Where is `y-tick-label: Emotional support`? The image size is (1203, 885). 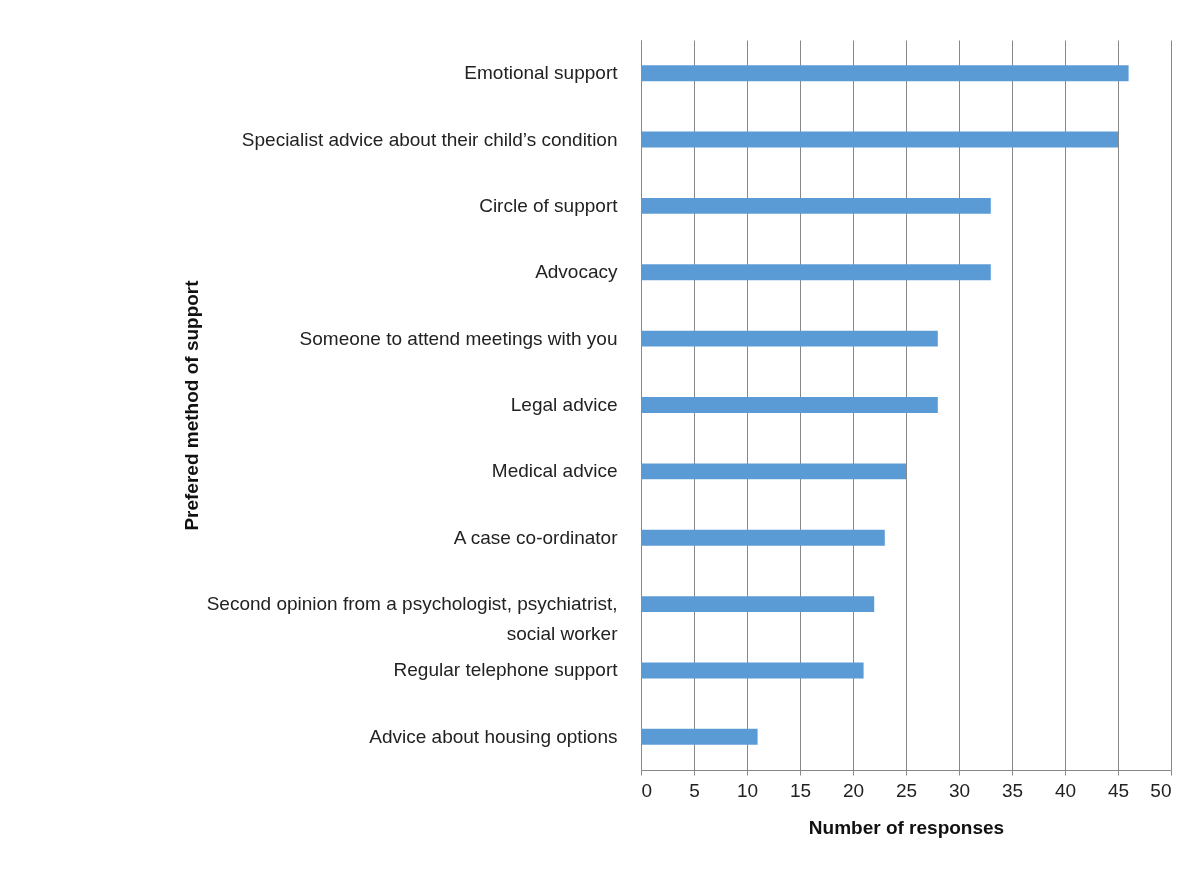
y-tick-label: Emotional support is located at coordinates (541, 73).